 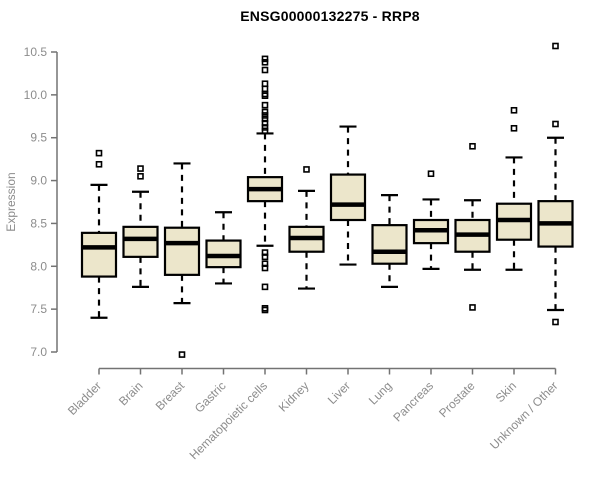 What do you see at coordinates (131, 394) in the screenshot?
I see `x-tick-label: Brain` at bounding box center [131, 394].